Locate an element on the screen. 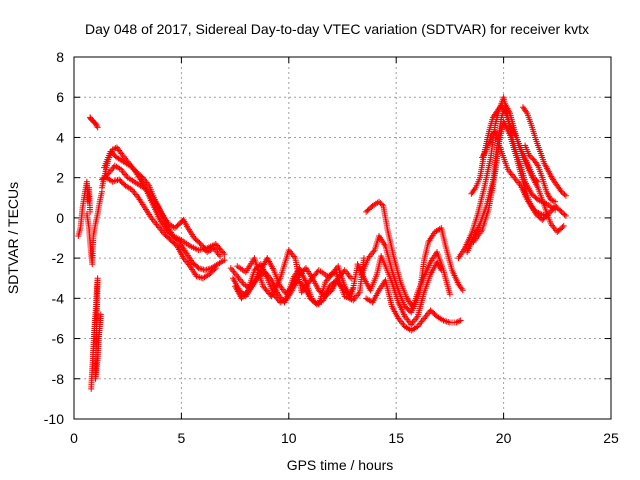 The height and width of the screenshot is (480, 640). series-right-c is located at coordinates (413, 305).